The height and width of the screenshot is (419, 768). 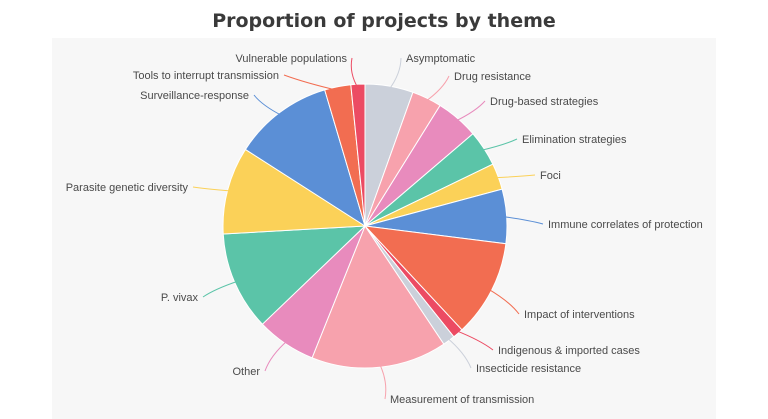 I want to click on connector-line-surveillance-response, so click(x=268, y=105).